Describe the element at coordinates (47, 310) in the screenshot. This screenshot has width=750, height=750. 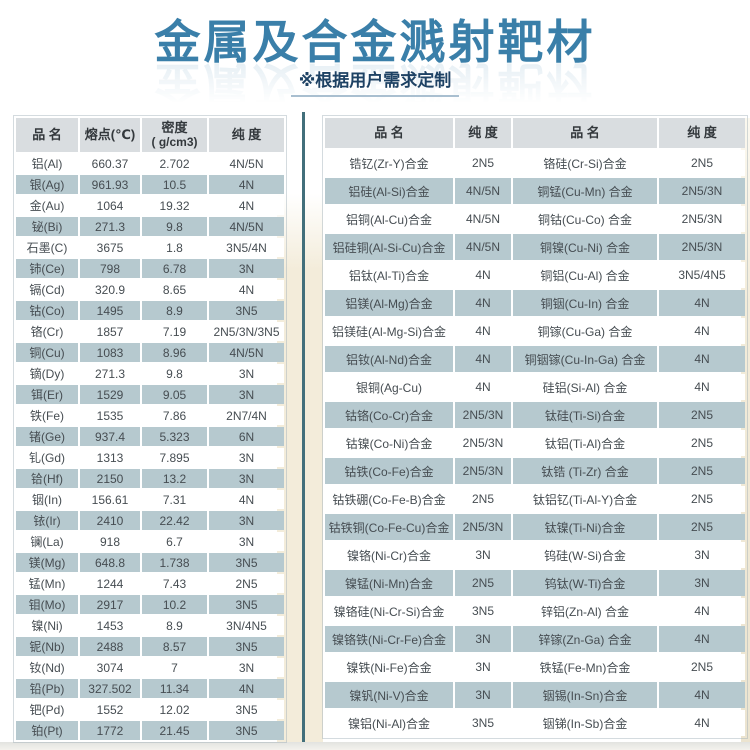
I see `cell: 钴(Co)` at that location.